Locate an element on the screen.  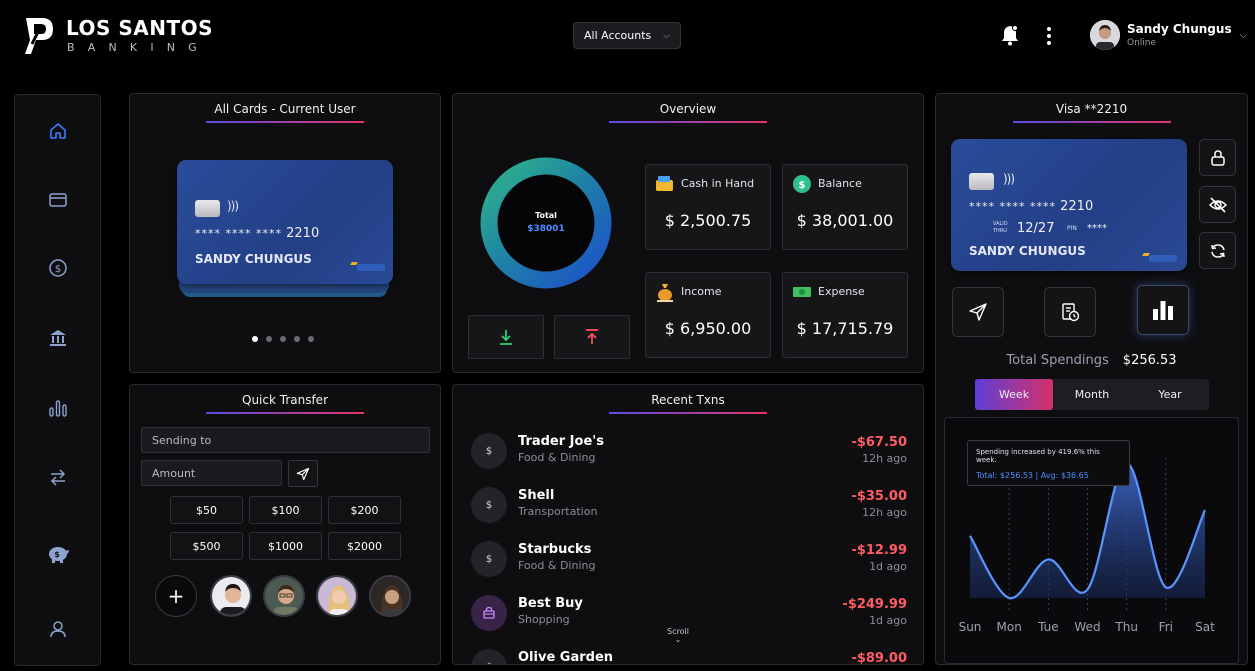
sidebar: $ $ is located at coordinates (57, 380).